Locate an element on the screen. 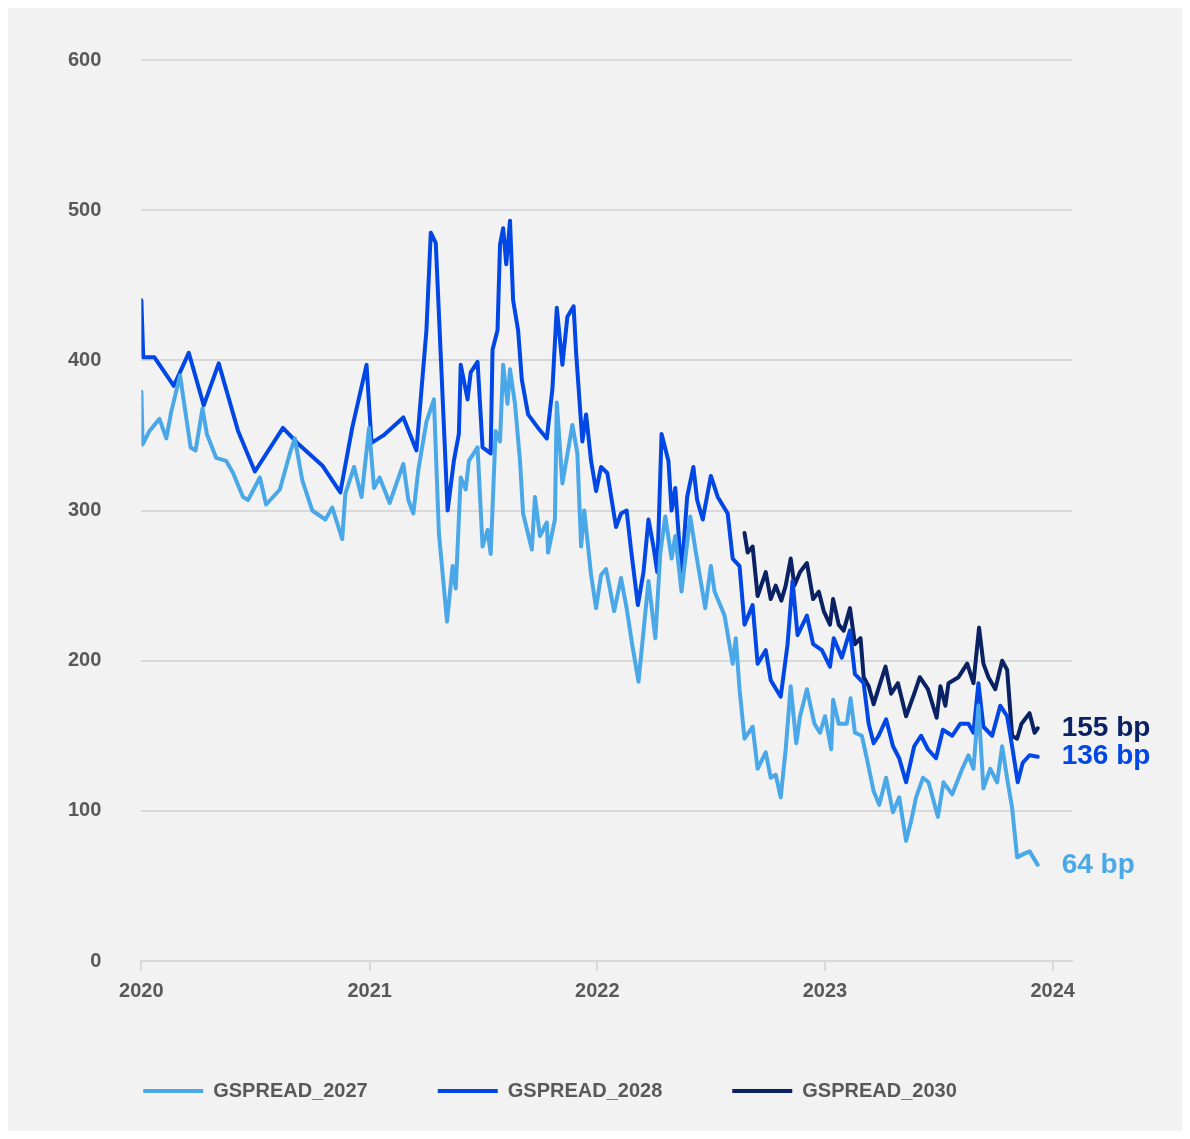 This screenshot has width=1190, height=1139. legend-label: GSPREAD_2030 is located at coordinates (879, 1089).